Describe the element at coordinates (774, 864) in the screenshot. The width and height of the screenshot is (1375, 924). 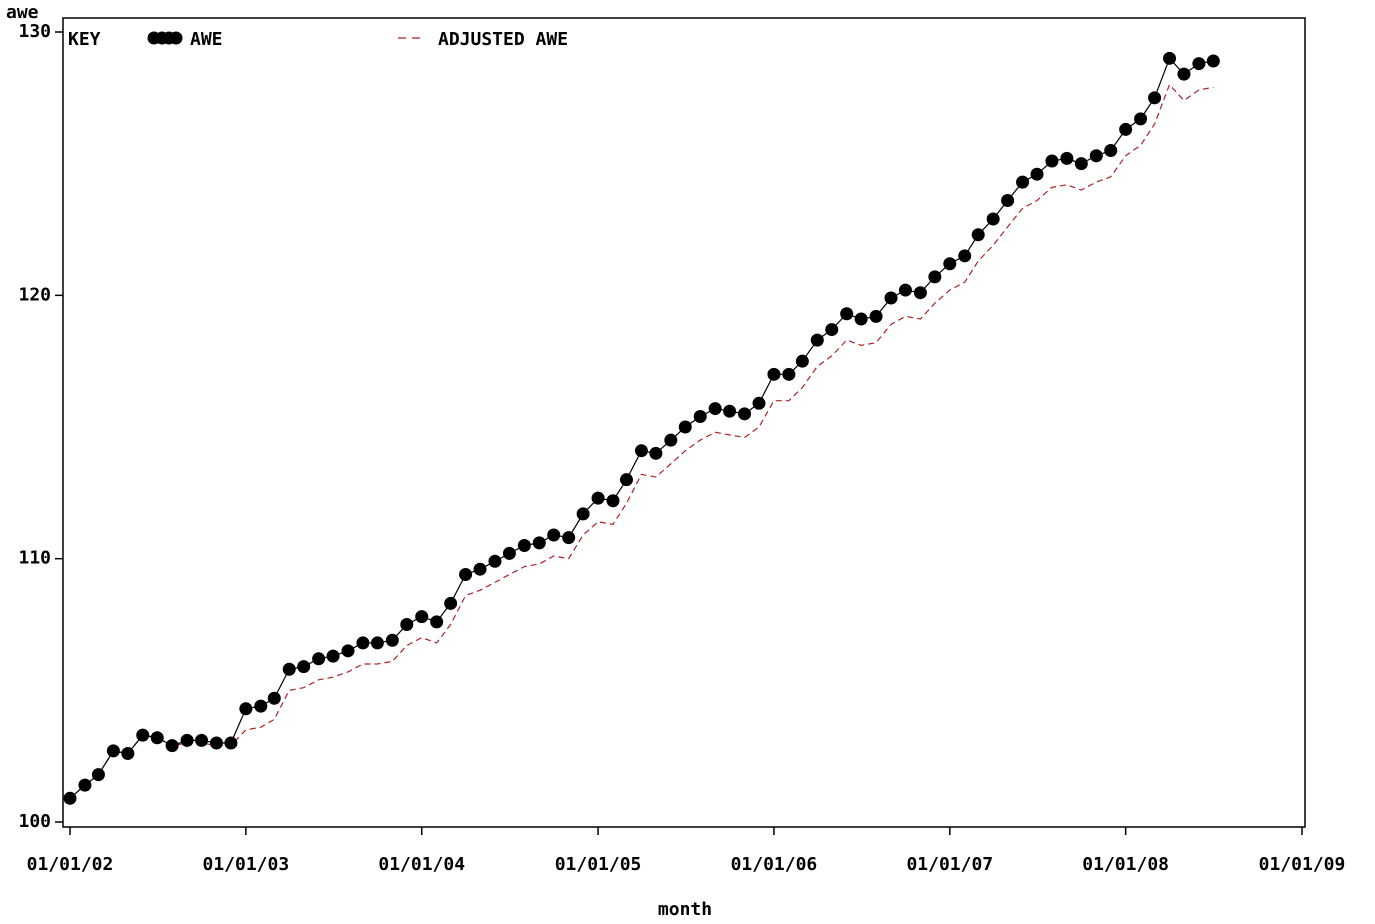
I see `x-tick-label: 01/01/06` at that location.